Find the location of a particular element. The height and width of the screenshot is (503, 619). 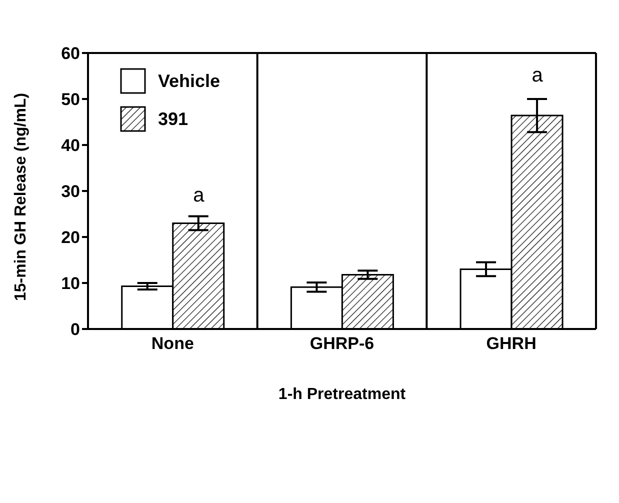

y-tick-label: 10 is located at coordinates (70, 284).